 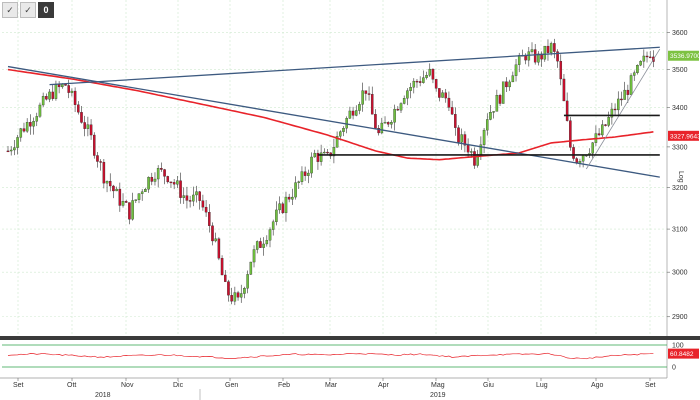 I want to click on check-icon-1: ✓, so click(x=10, y=10).